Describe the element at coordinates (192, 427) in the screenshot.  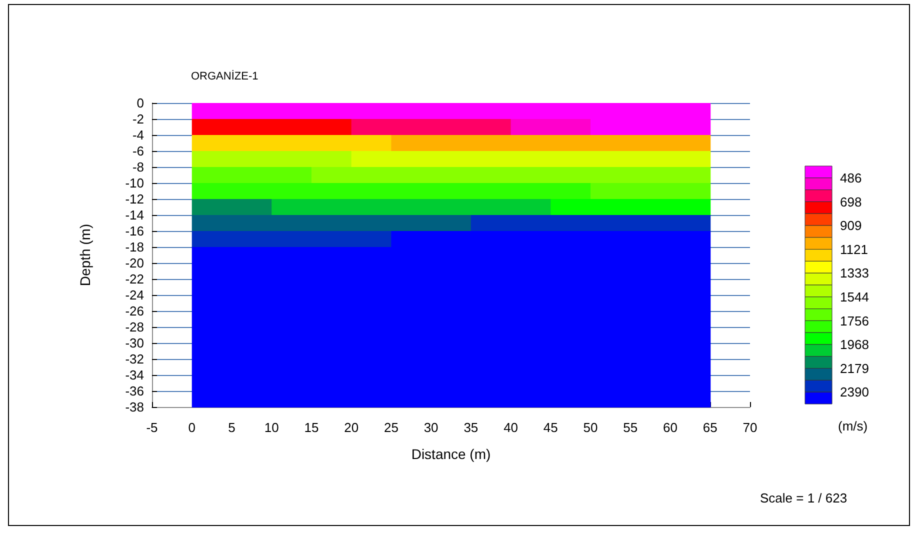
I see `x-tick-label: 0` at that location.